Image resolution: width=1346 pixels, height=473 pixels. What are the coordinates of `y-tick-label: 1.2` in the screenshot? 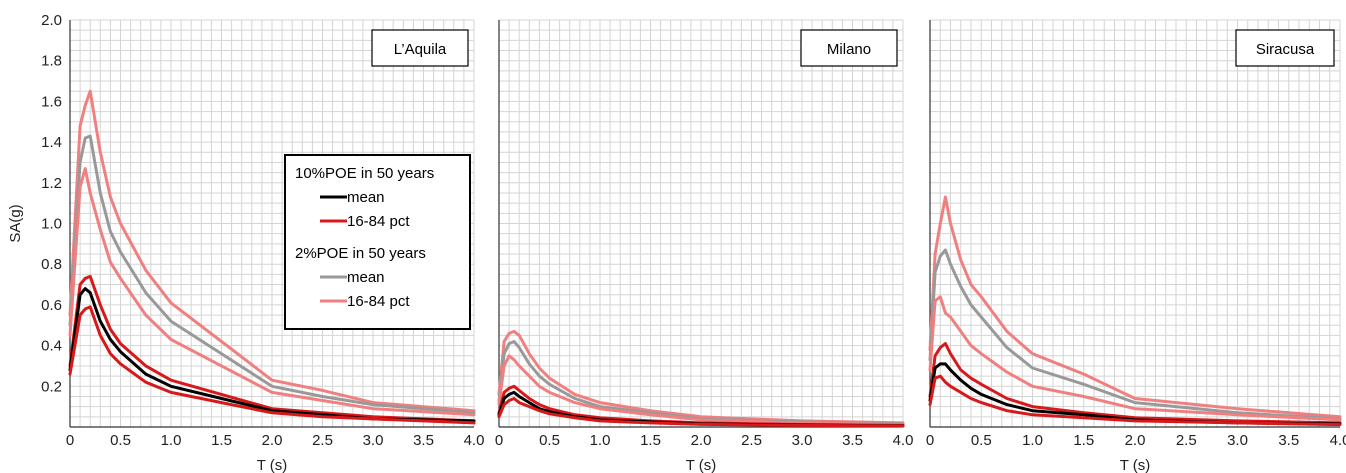 It's located at (51, 183).